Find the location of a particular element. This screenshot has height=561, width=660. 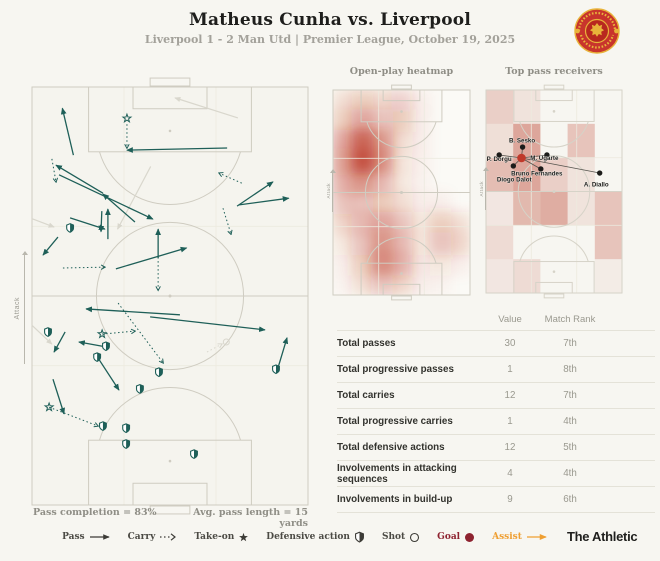

stat-label: Total passes is located at coordinates (366, 343).